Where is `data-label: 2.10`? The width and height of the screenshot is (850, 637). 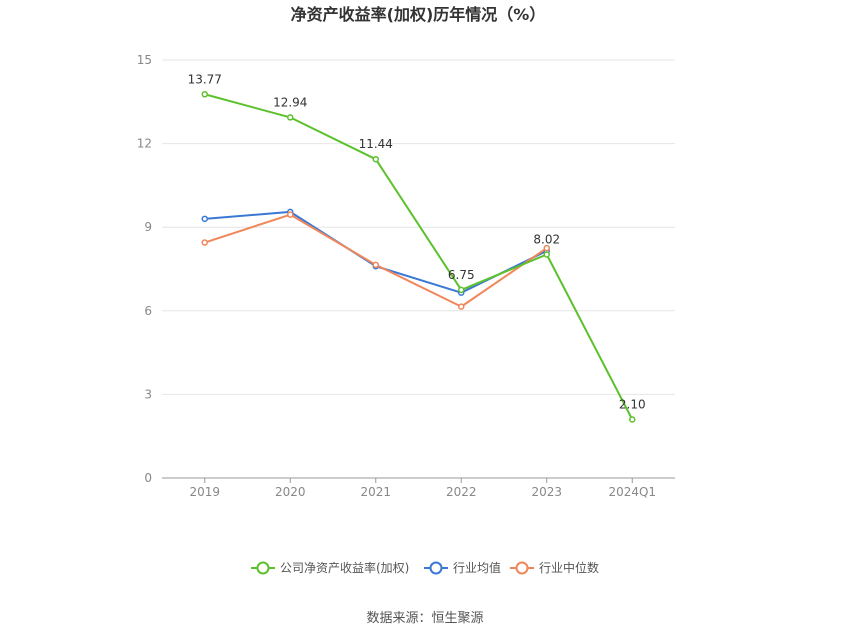 data-label: 2.10 is located at coordinates (632, 404).